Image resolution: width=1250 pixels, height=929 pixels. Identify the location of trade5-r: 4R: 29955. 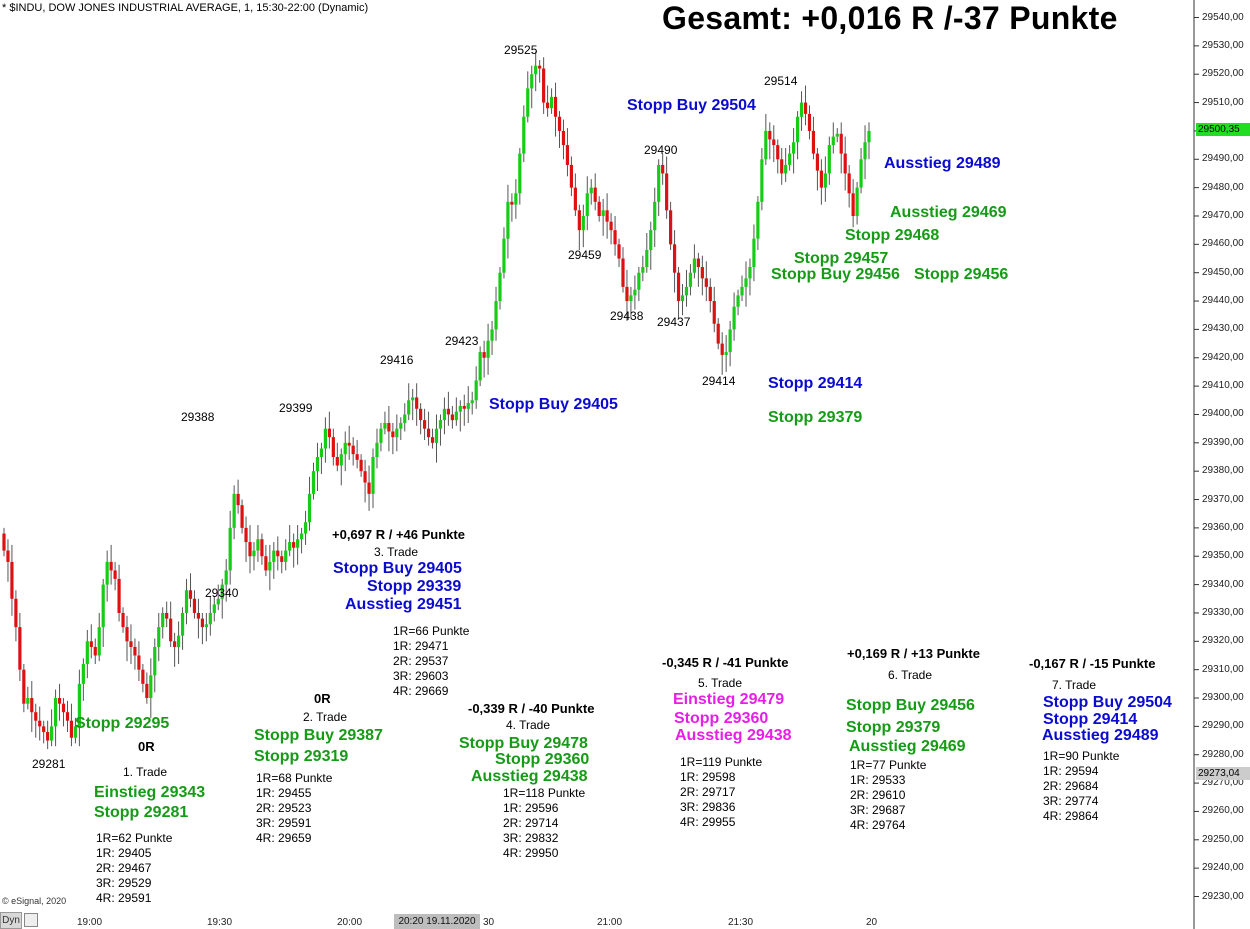
(708, 822).